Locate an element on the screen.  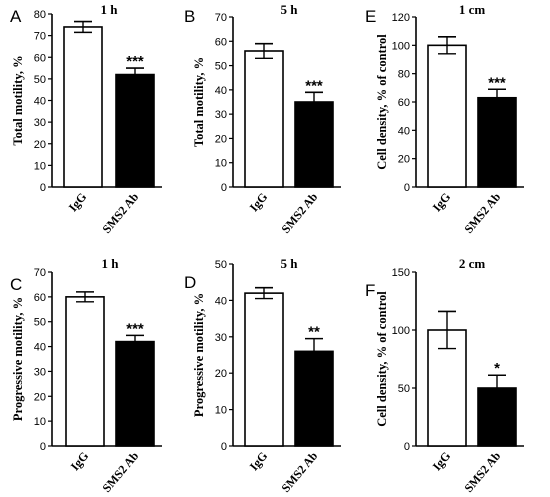
panel-letter: A is located at coordinates (16, 16).